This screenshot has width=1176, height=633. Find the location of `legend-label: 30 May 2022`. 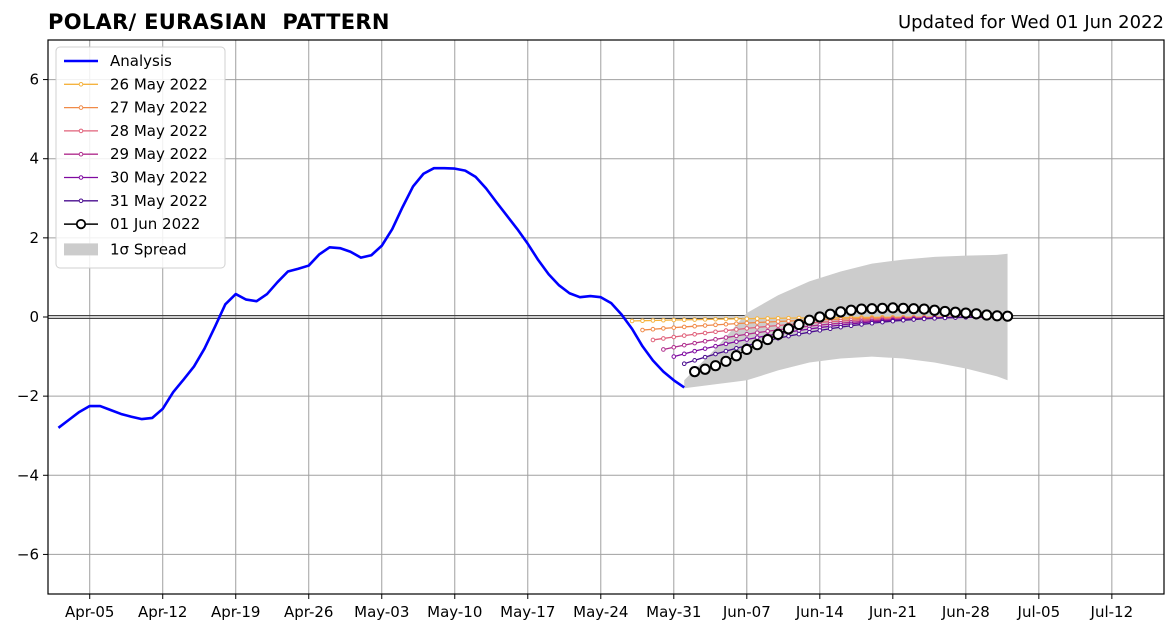

legend-label: 30 May 2022 is located at coordinates (159, 178).